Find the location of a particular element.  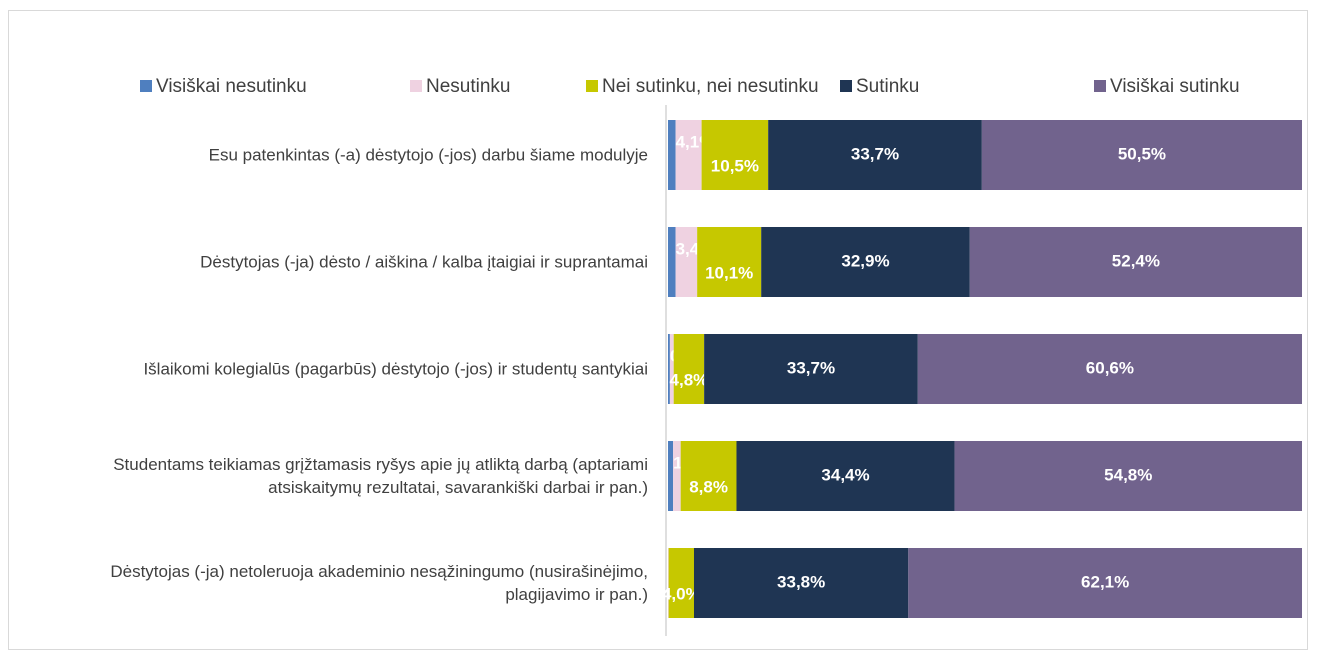

legend-label: Visiškai sutinku is located at coordinates (1175, 86).